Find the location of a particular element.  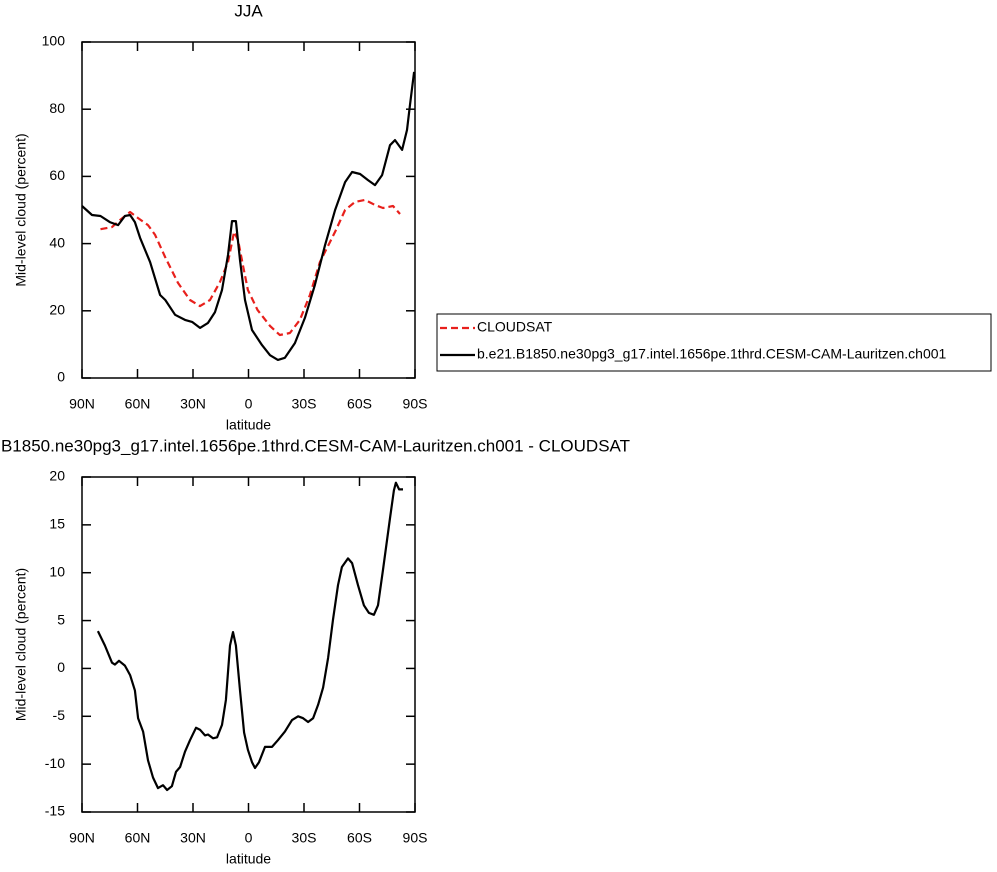

y-tick-label: 15 is located at coordinates (57, 524).